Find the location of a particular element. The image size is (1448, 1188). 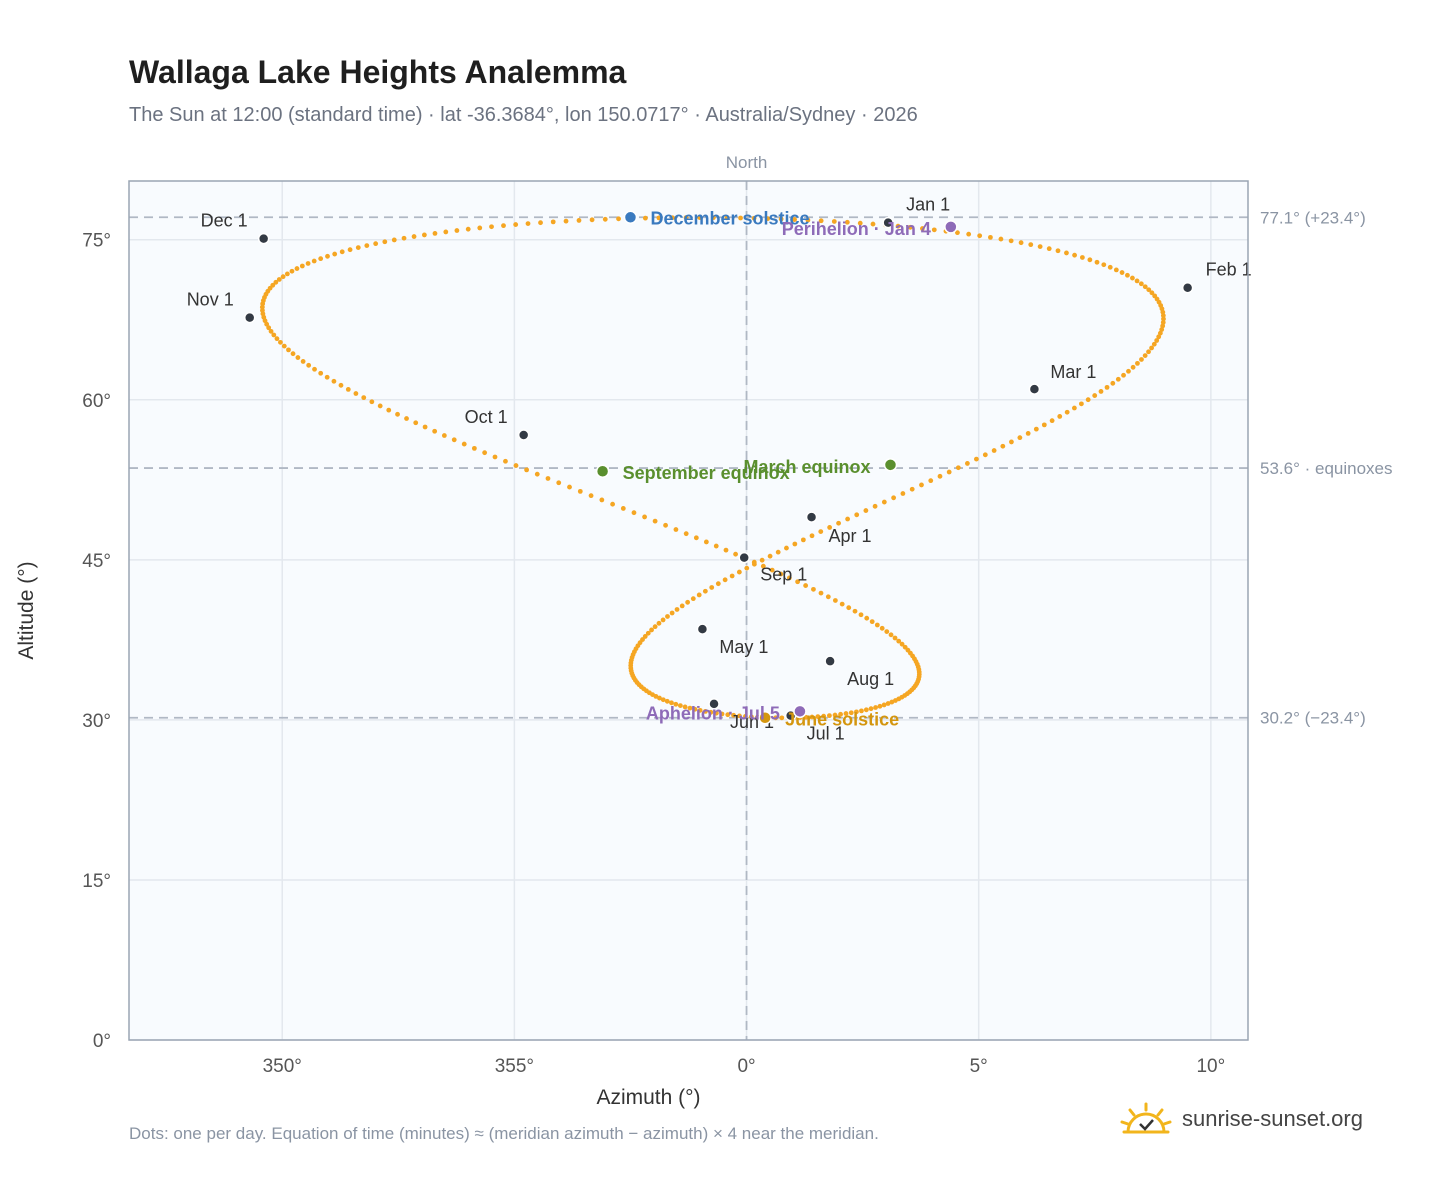

month-marker-label: Dec 1 is located at coordinates (224, 221).